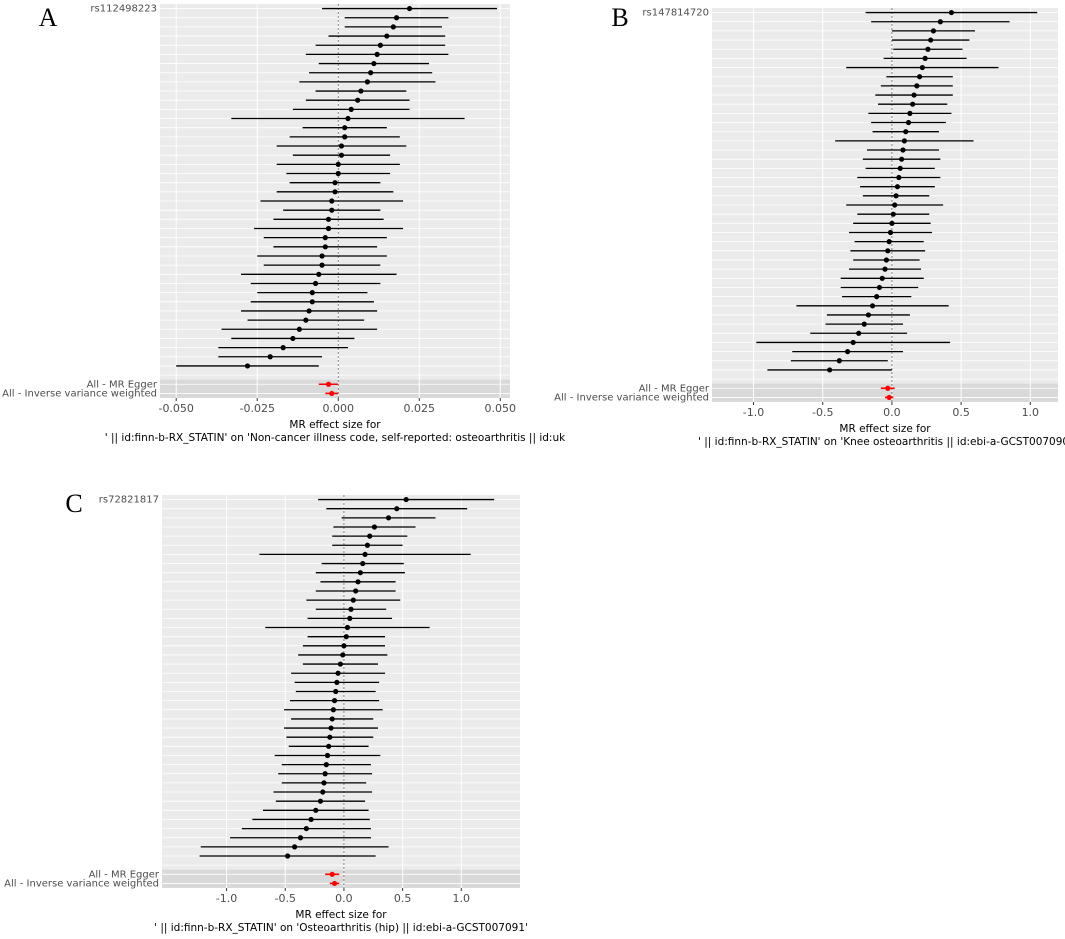 The image size is (1065, 939). I want to click on x-tick-label: 0.025, so click(420, 408).